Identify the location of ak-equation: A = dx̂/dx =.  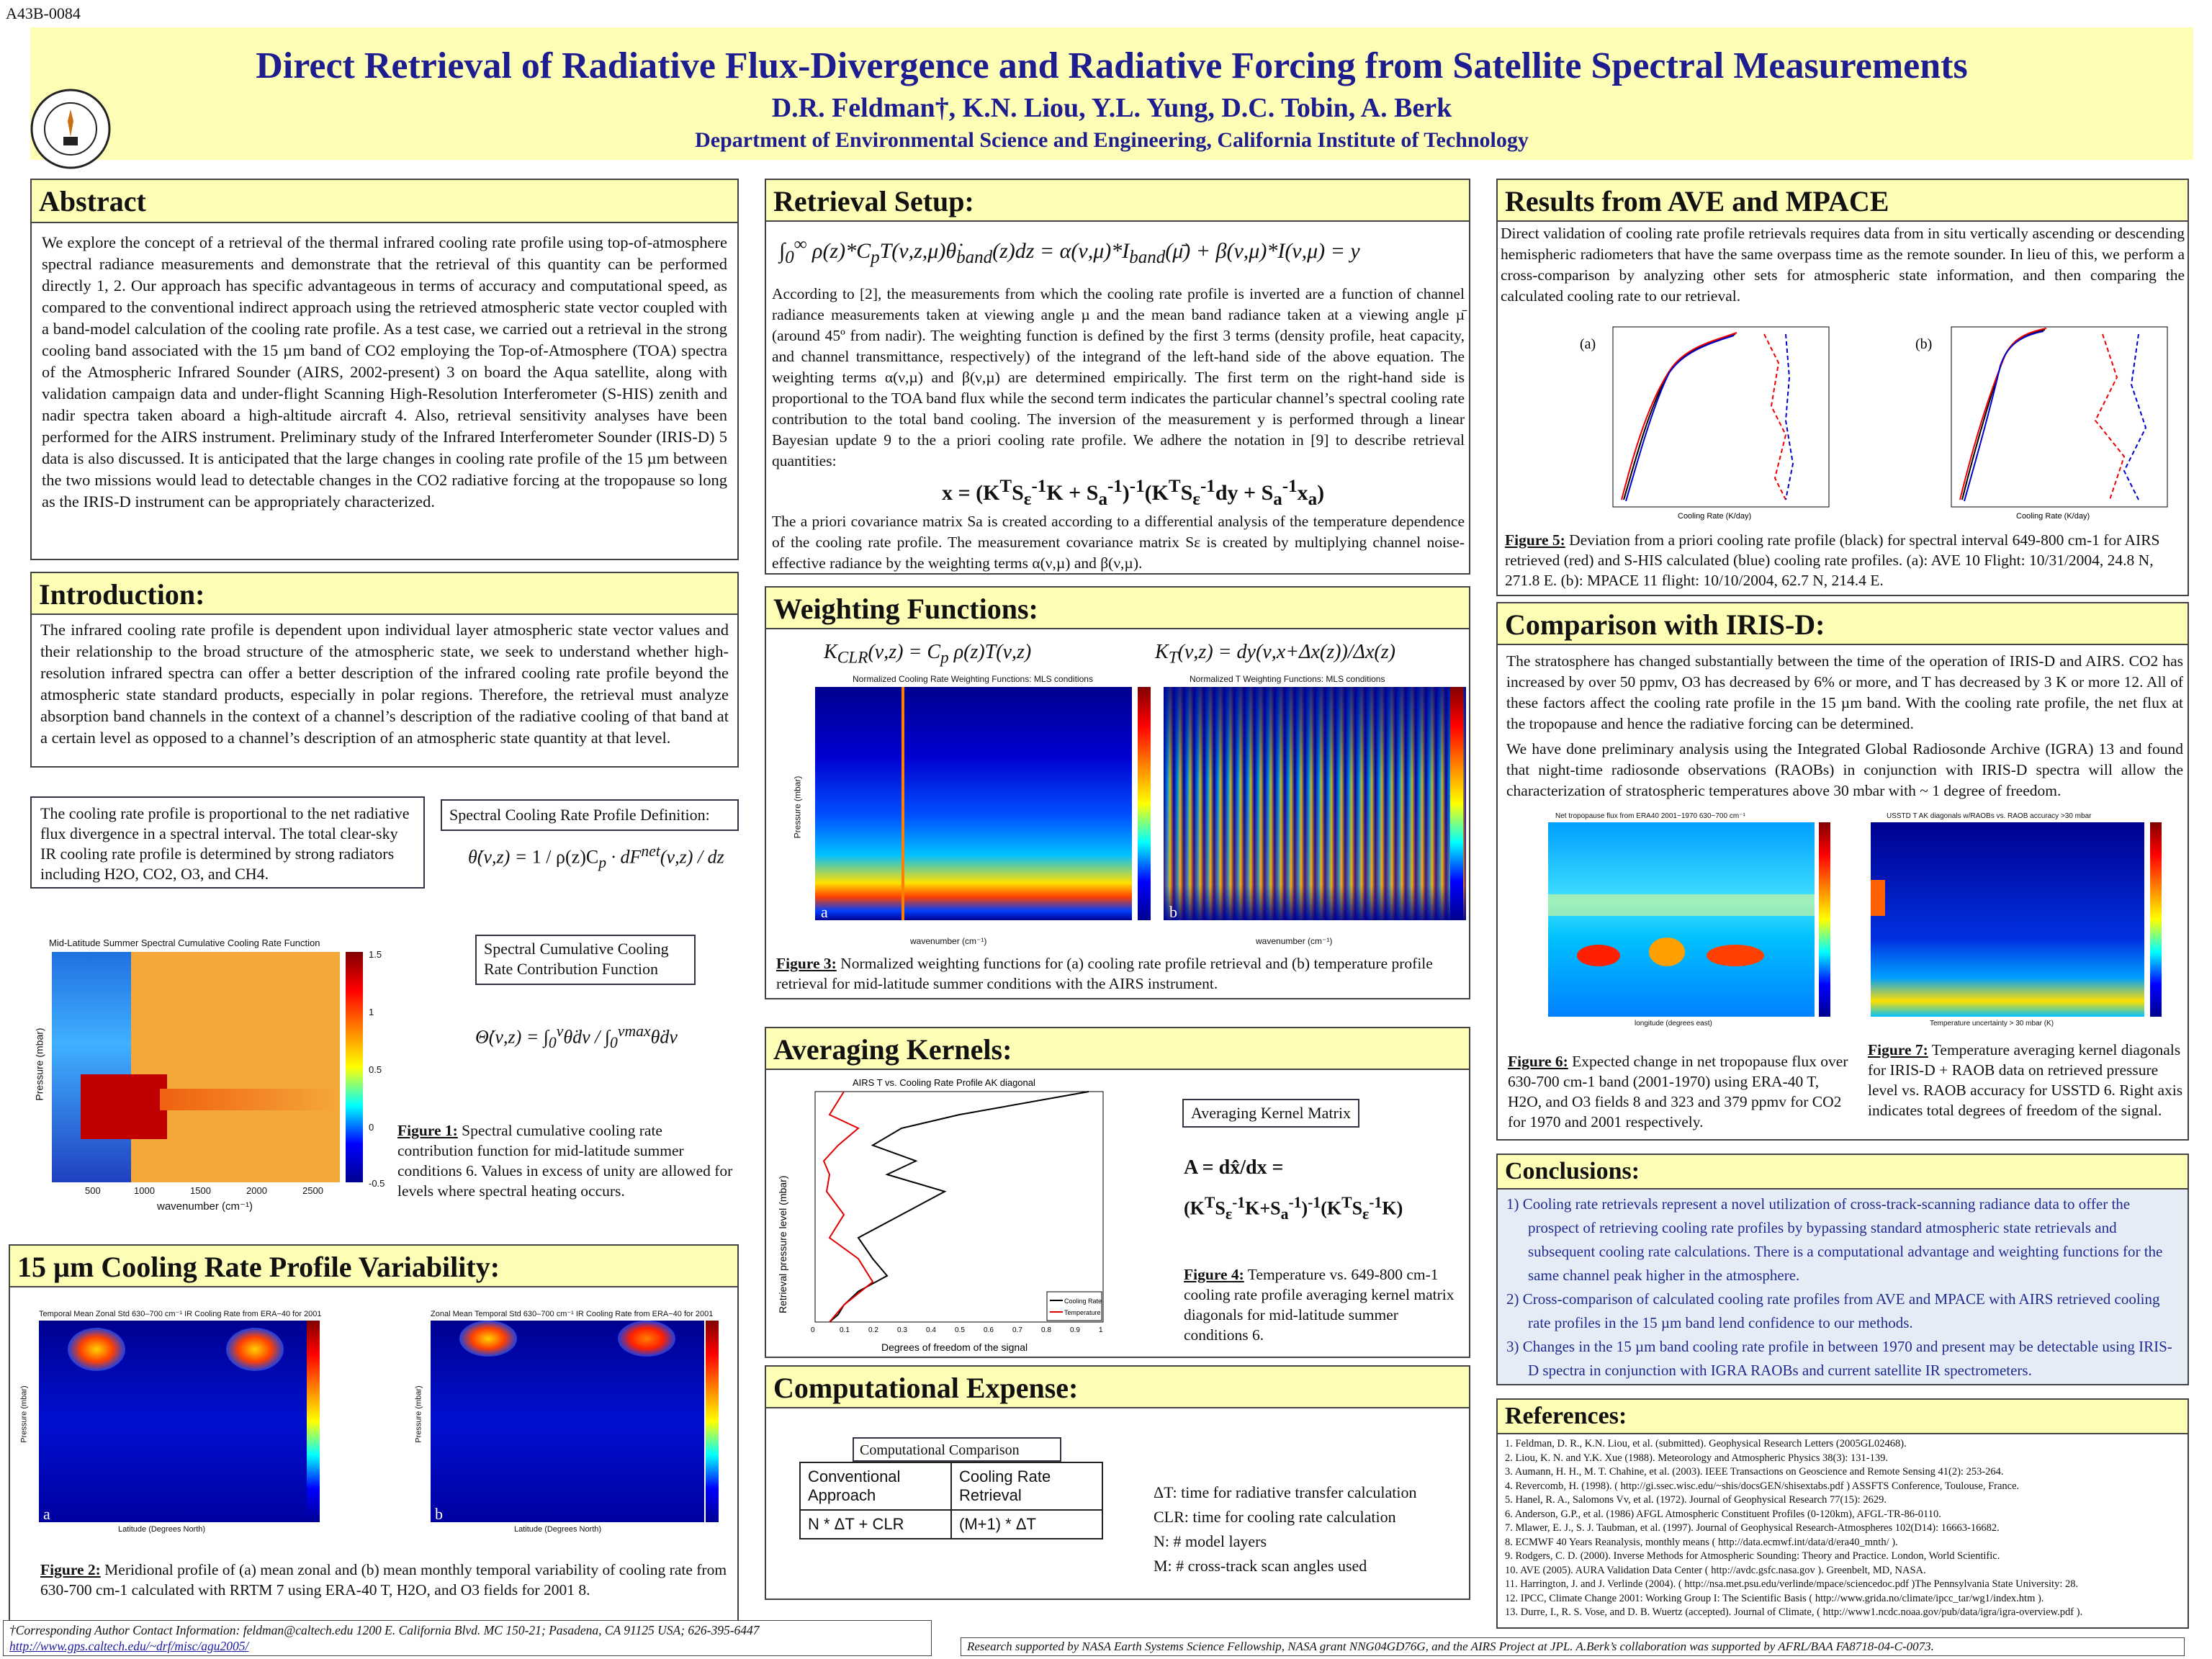
(1234, 1167).